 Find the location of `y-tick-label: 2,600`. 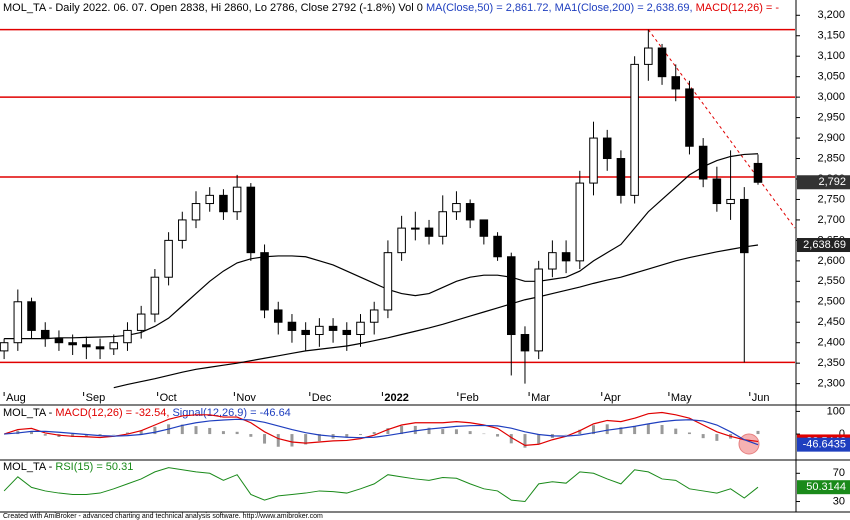

y-tick-label: 2,600 is located at coordinates (831, 261).